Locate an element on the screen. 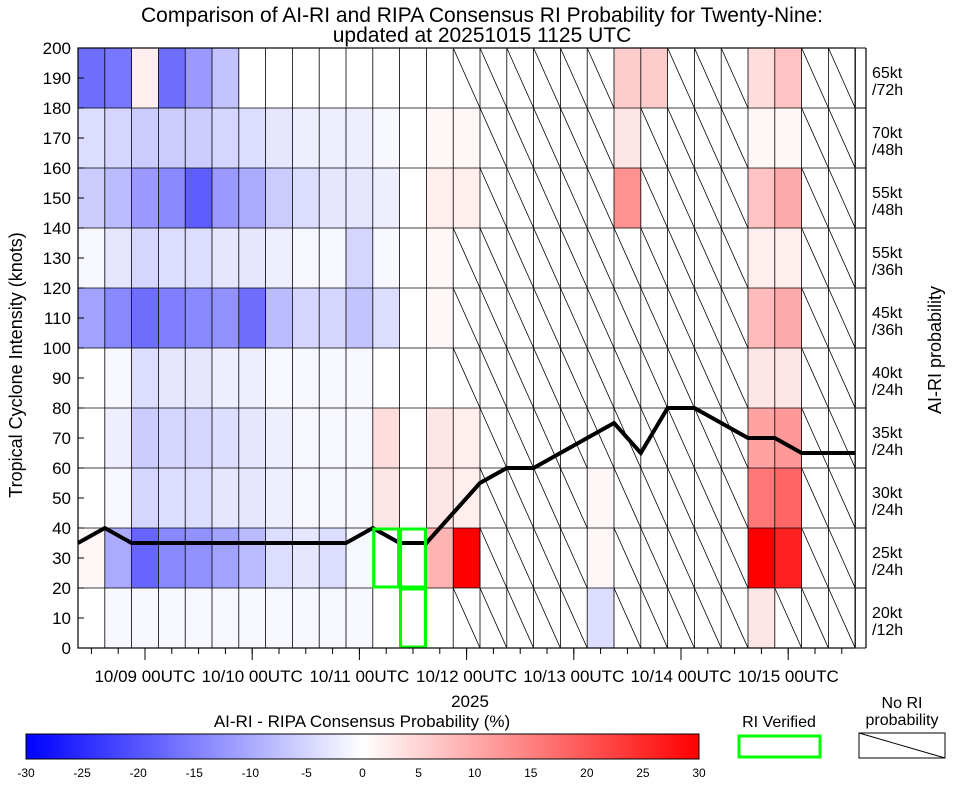  y-tick-label: 180 is located at coordinates (57, 108).